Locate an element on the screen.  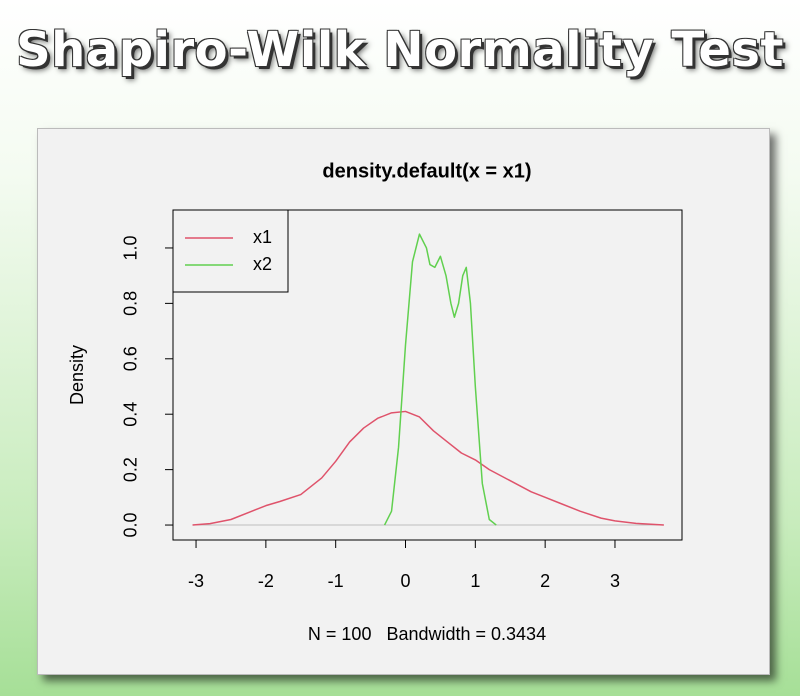
x-tick-label: -1 is located at coordinates (336, 581).